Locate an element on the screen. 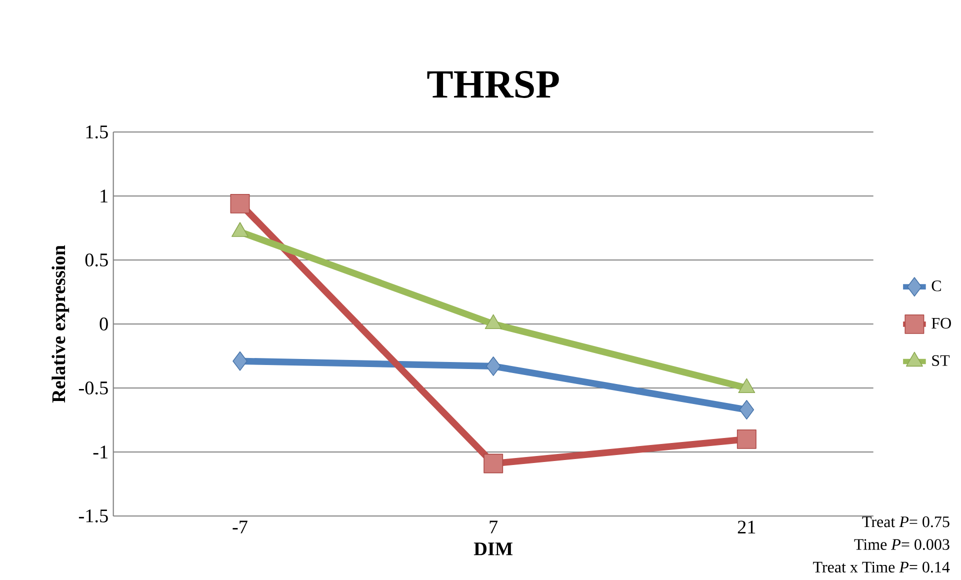 The image size is (961, 580). y-tick-label: 0.5 is located at coordinates (96, 260).